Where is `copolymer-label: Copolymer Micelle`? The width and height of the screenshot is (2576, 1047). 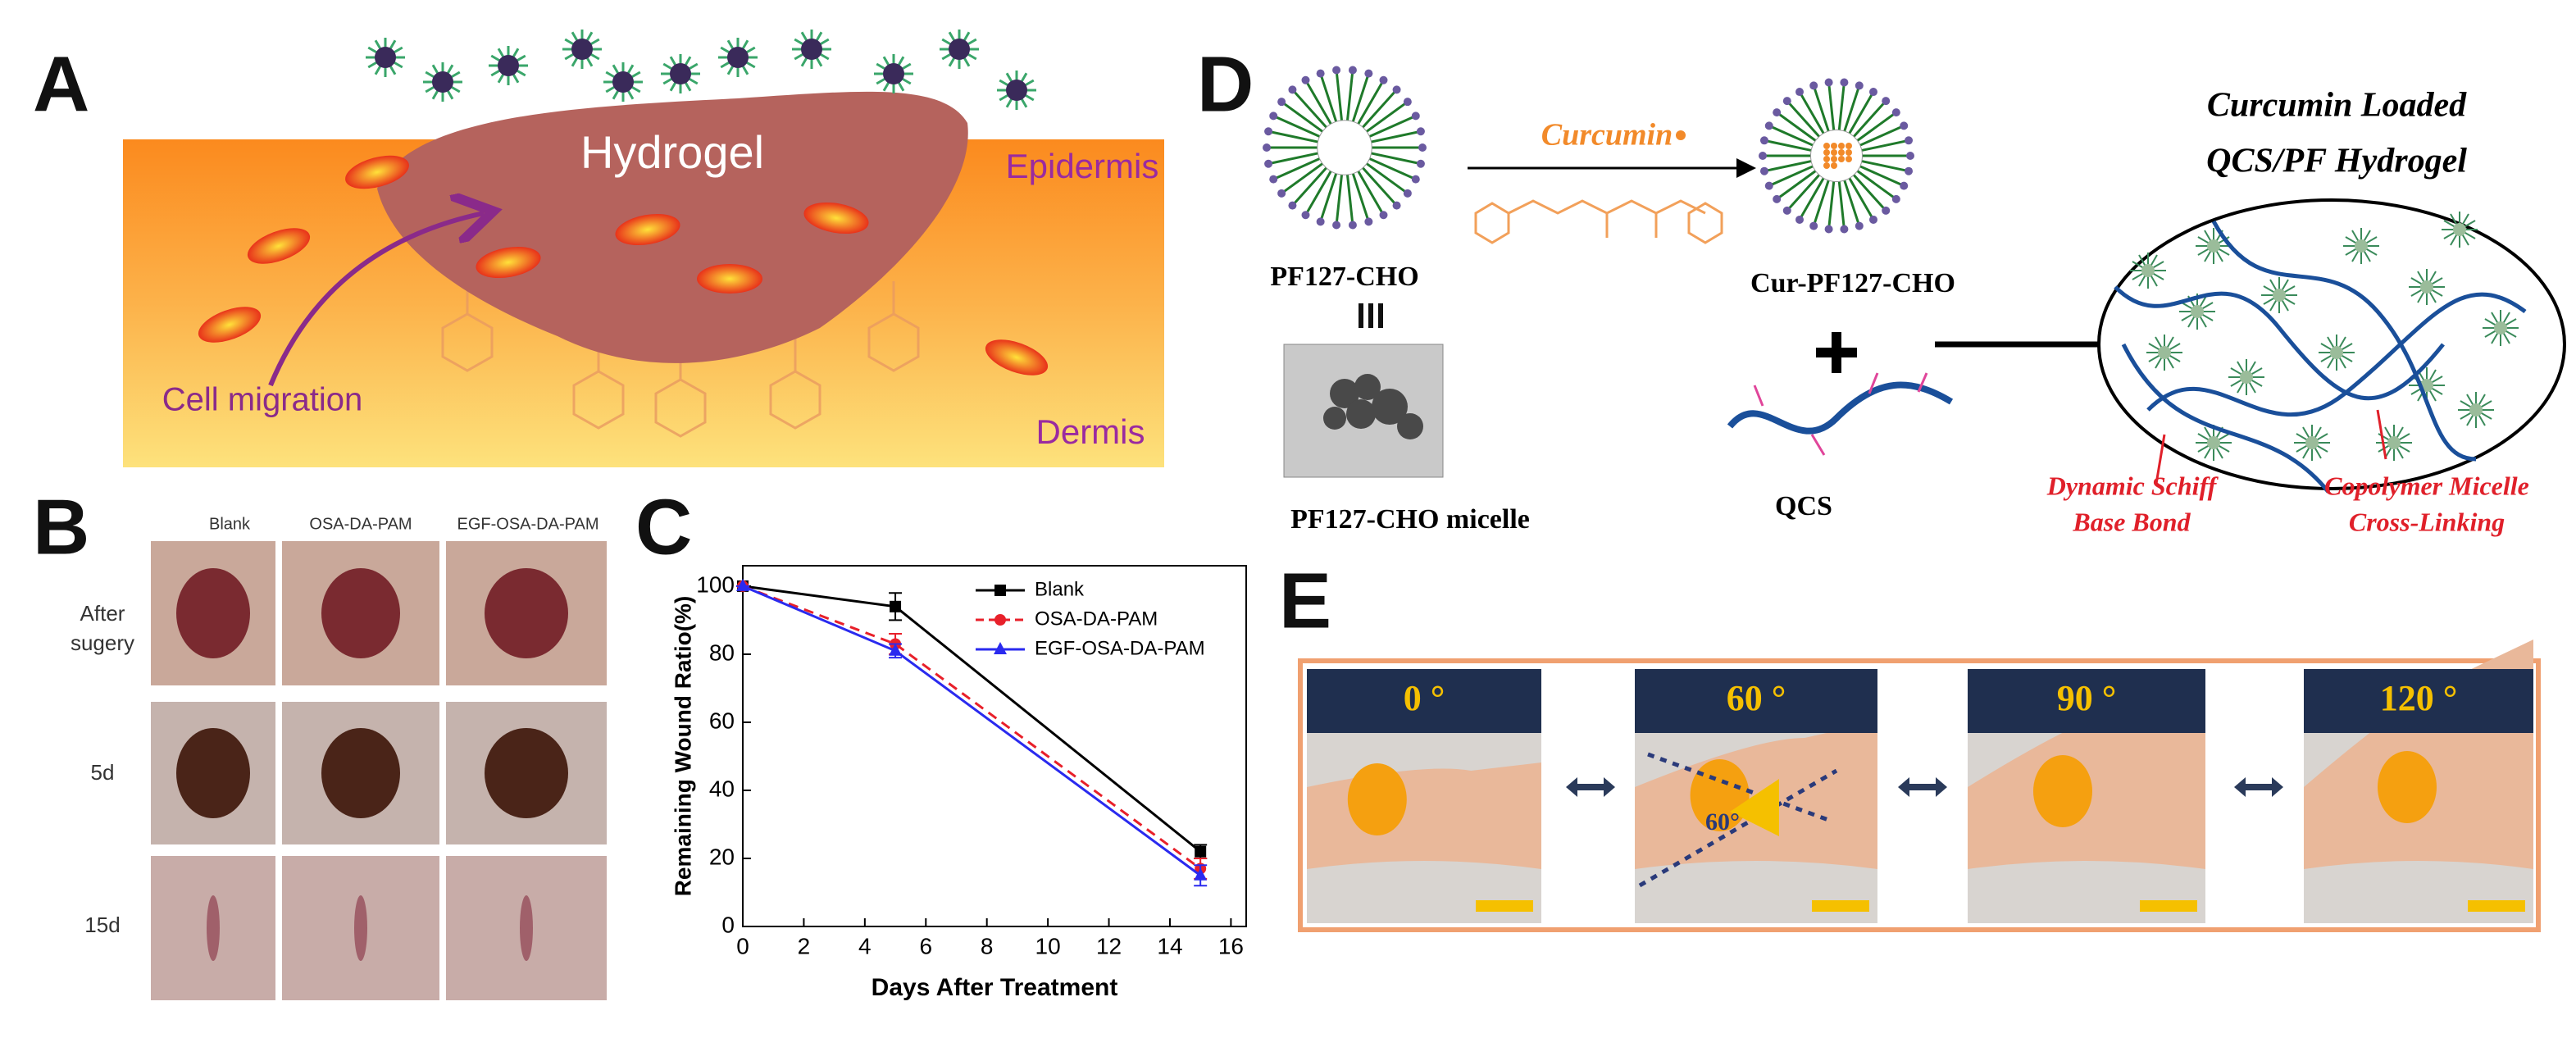 copolymer-label: Copolymer Micelle is located at coordinates (2426, 486).